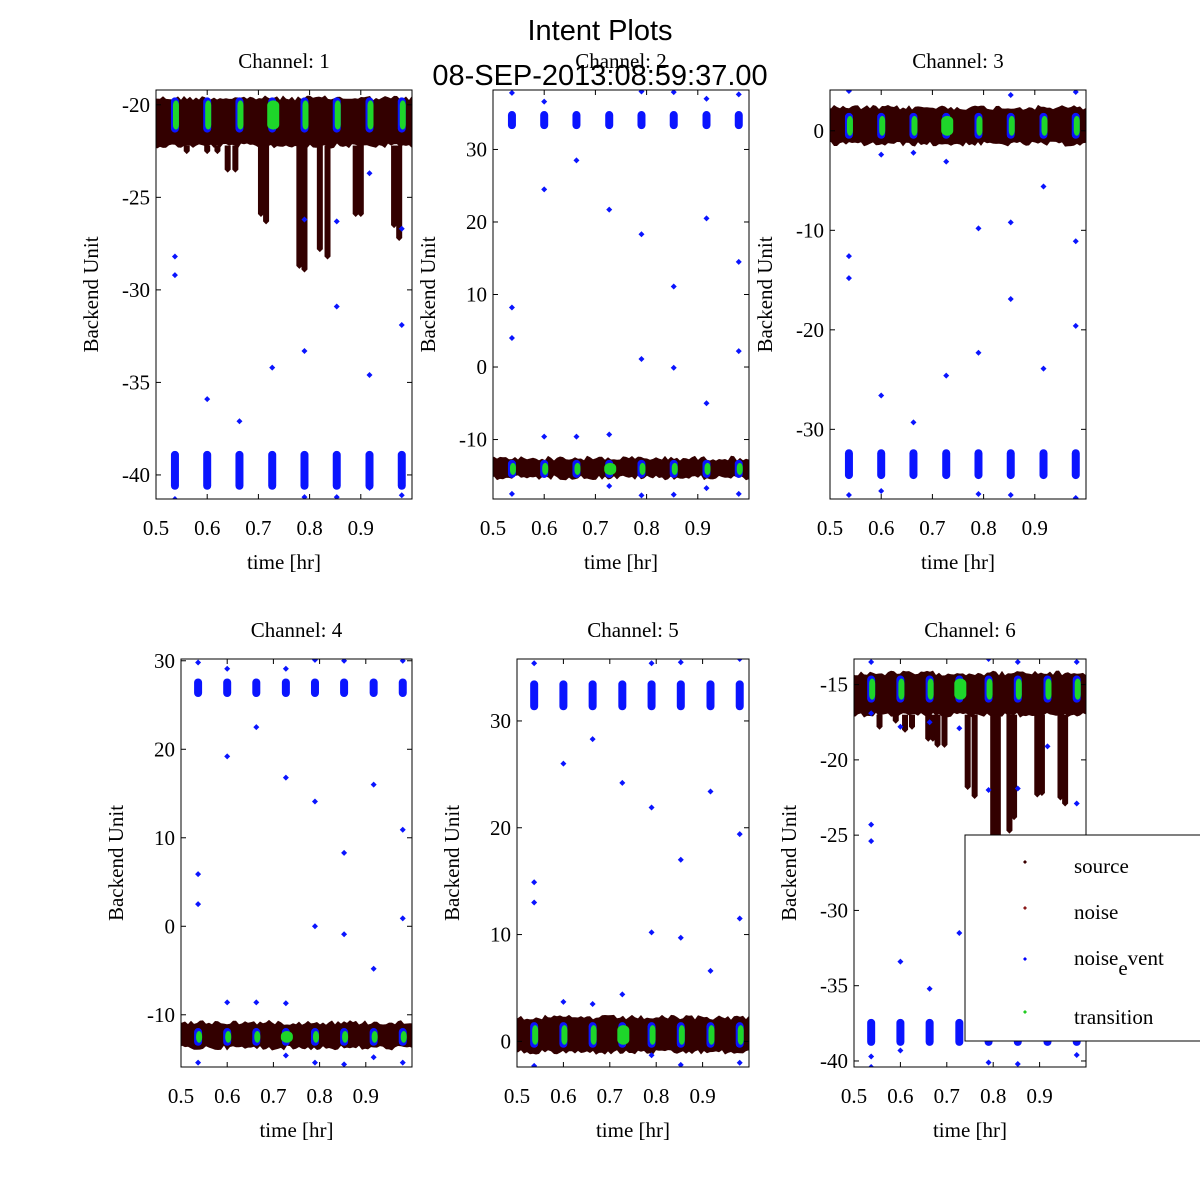  I want to click on y-tick-label: -40, so click(136, 475).